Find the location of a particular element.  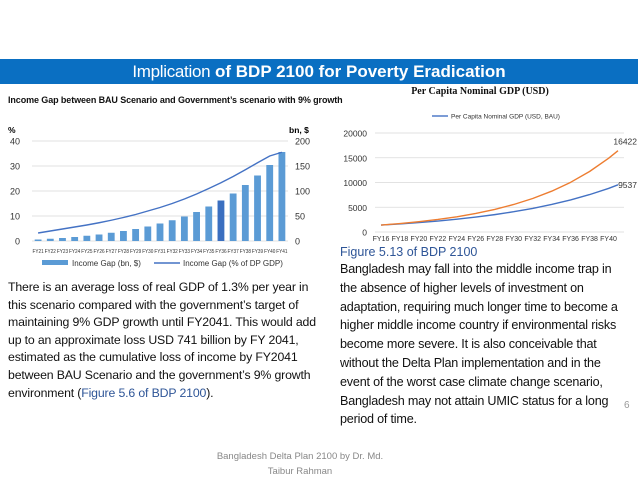

y-tick-label: 10000 is located at coordinates (355, 183).